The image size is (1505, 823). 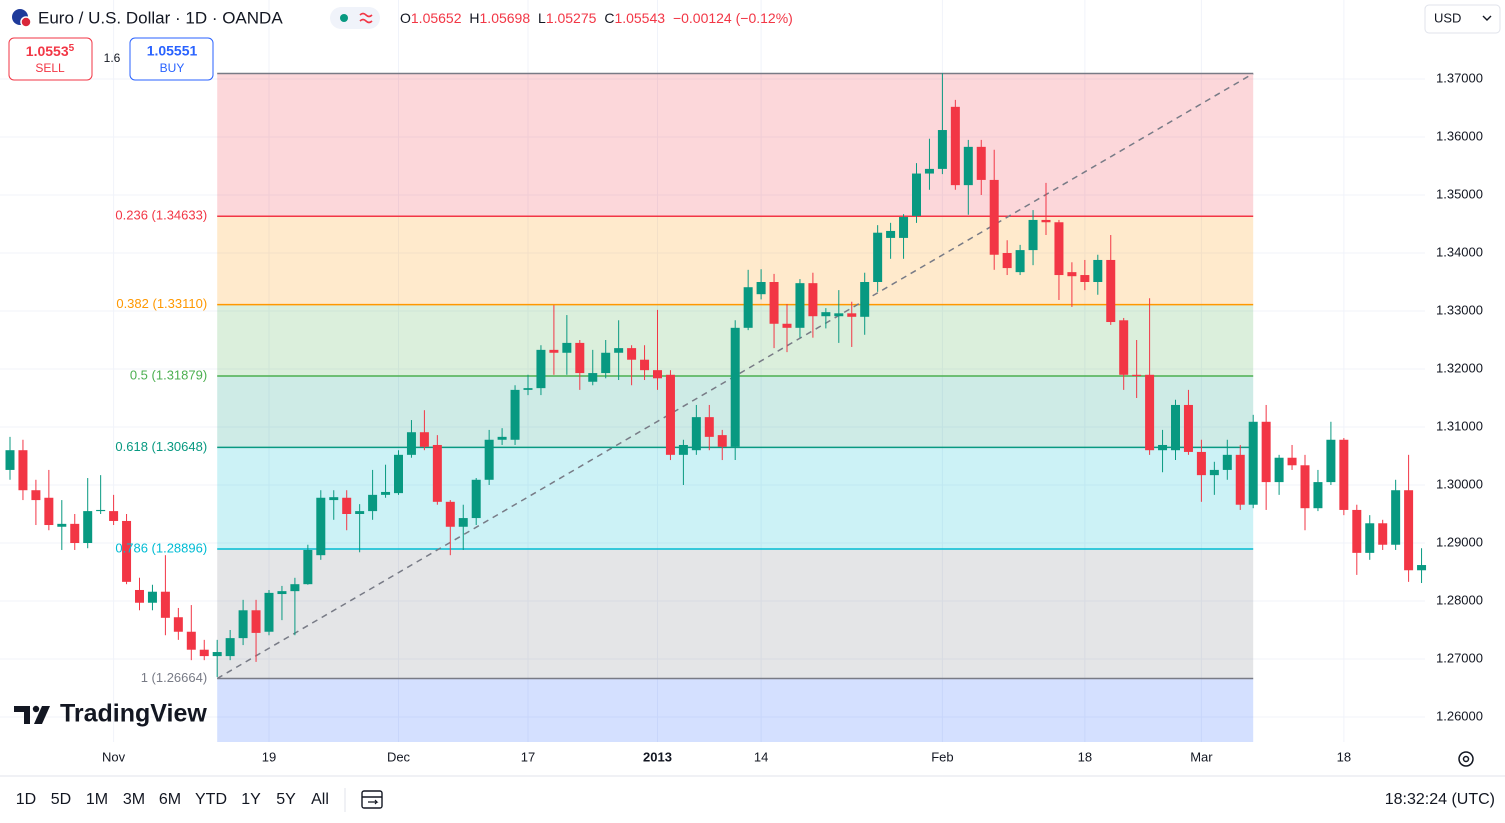 I want to click on y-tick-label: 1.33000, so click(x=1459, y=309).